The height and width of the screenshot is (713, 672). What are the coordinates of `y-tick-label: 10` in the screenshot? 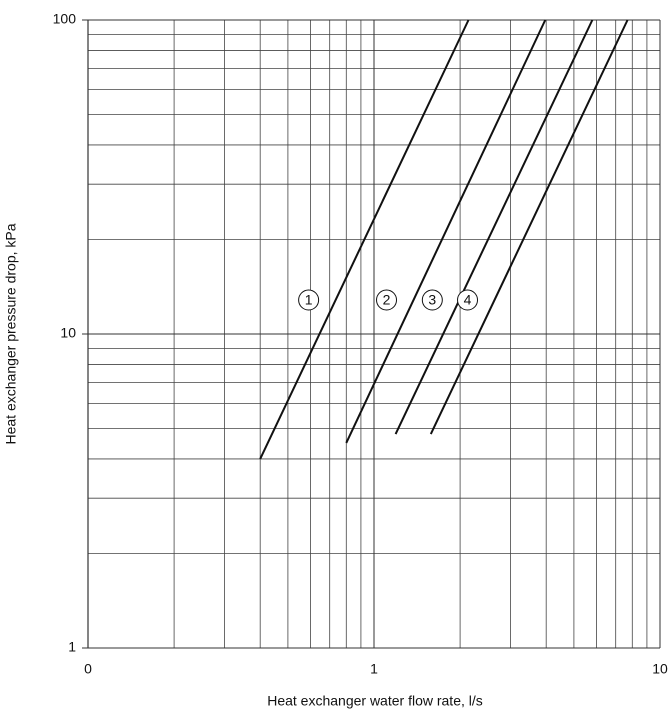 It's located at (68, 333).